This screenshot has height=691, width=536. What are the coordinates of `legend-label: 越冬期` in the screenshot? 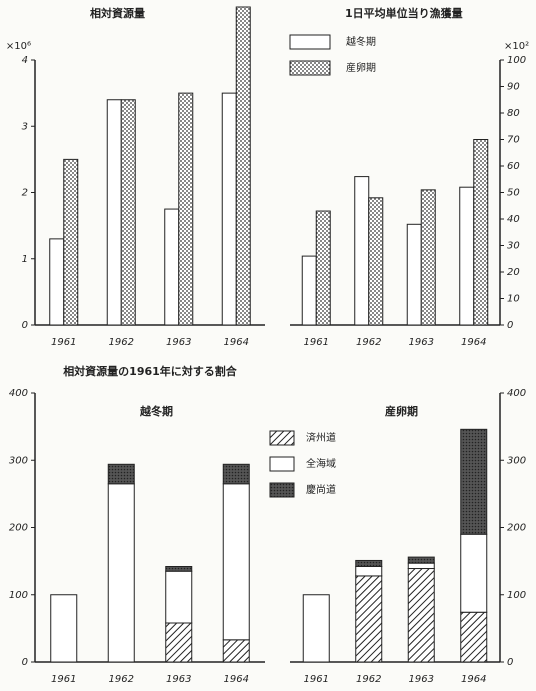 It's located at (361, 41).